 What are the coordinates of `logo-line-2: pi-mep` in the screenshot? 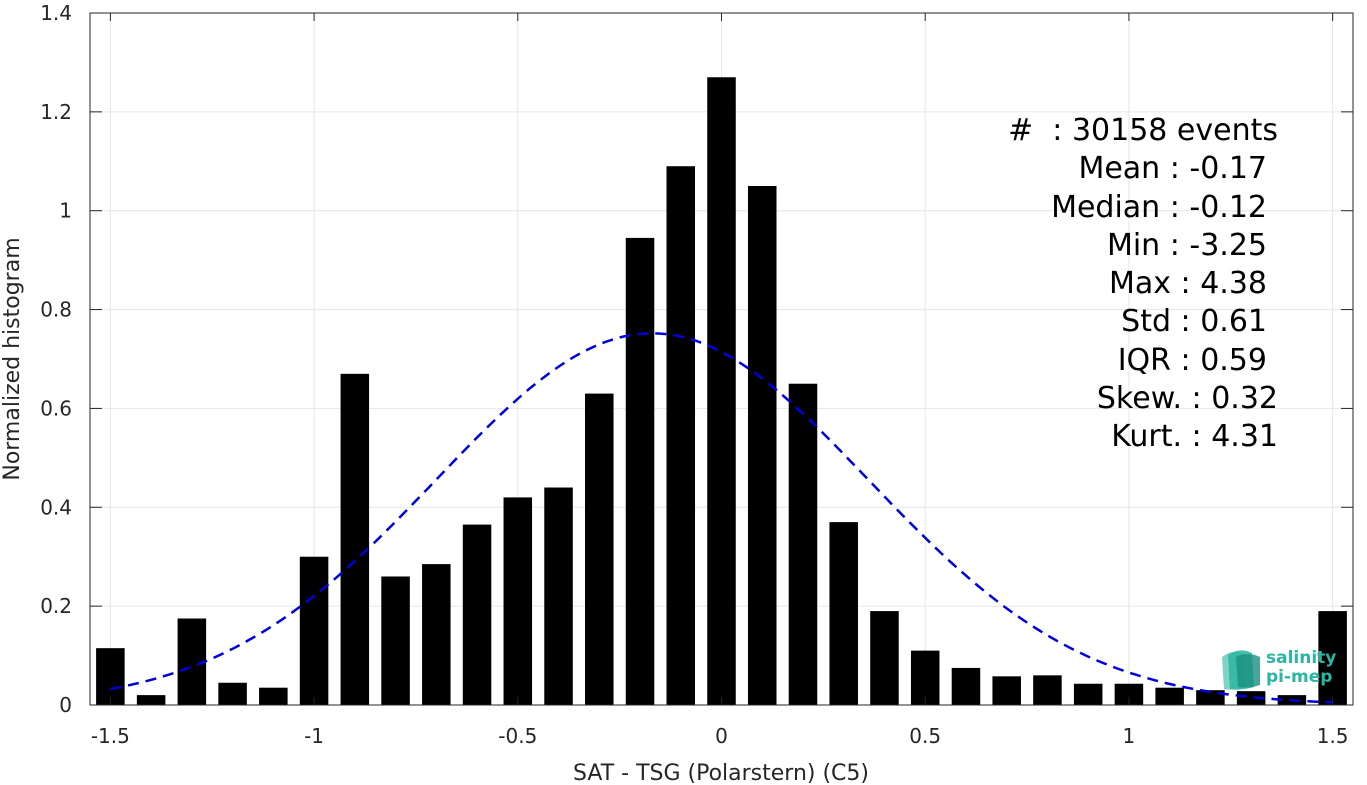 It's located at (1299, 677).